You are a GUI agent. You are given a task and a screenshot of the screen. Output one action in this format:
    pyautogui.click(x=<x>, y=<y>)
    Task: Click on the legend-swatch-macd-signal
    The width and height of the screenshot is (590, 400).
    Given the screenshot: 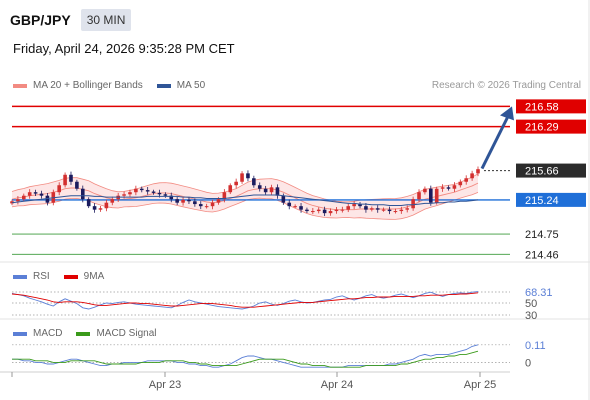 What is the action you would take?
    pyautogui.click(x=83, y=333)
    